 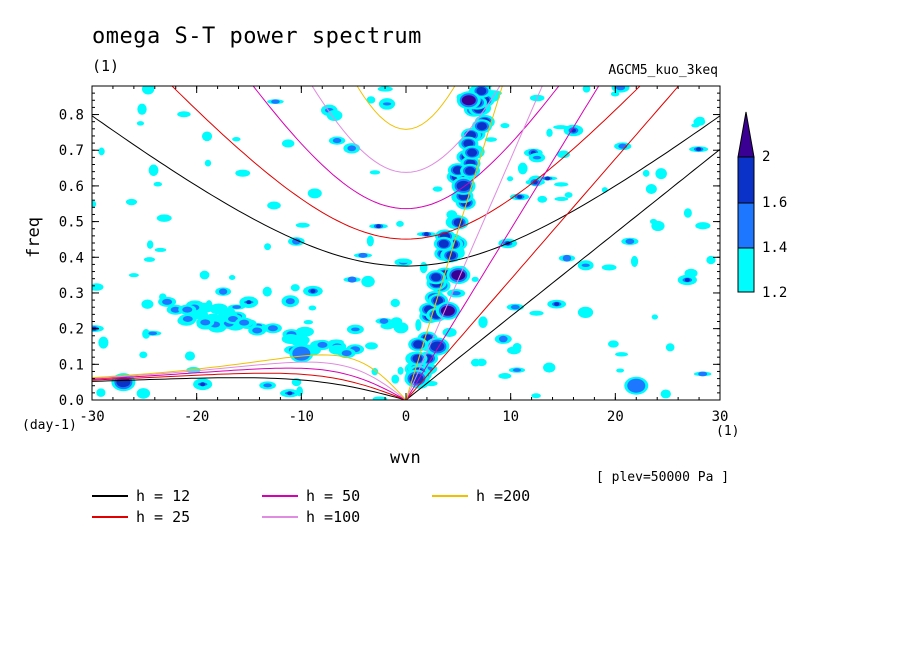 I want to click on legend-label: h =100, so click(x=333, y=517).